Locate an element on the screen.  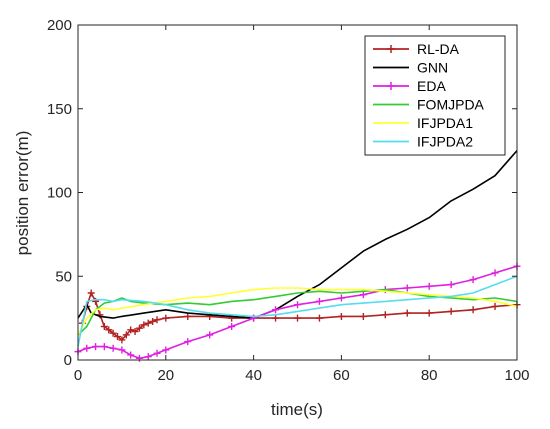
y-tick-label: 100 is located at coordinates (59, 193).